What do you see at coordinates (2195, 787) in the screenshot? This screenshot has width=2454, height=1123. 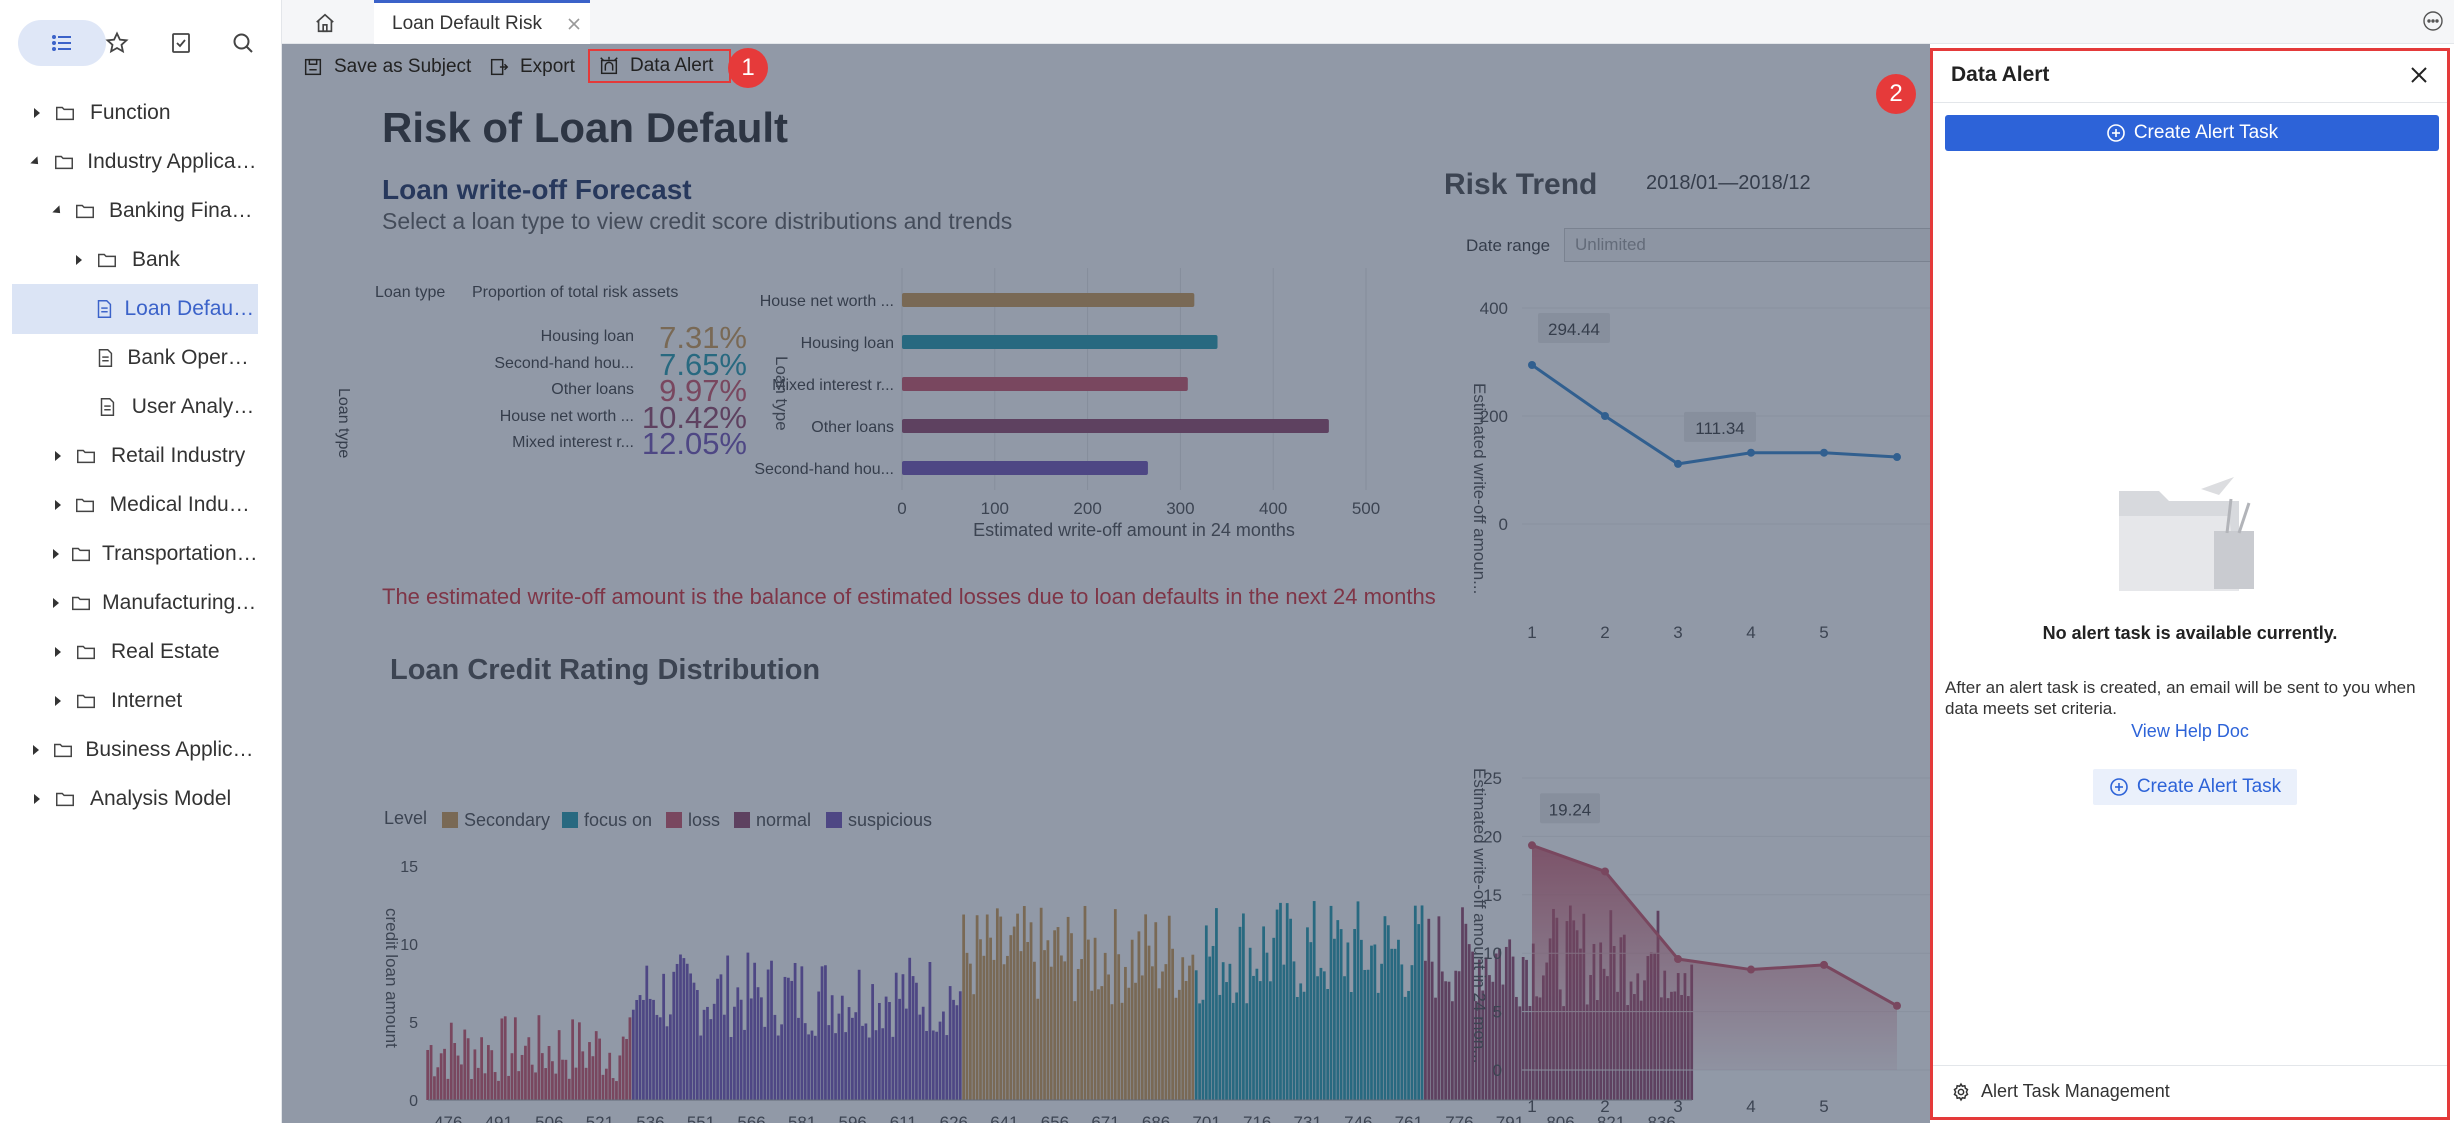 I see `create-alert-task-secondary-button: Create Alert Task` at bounding box center [2195, 787].